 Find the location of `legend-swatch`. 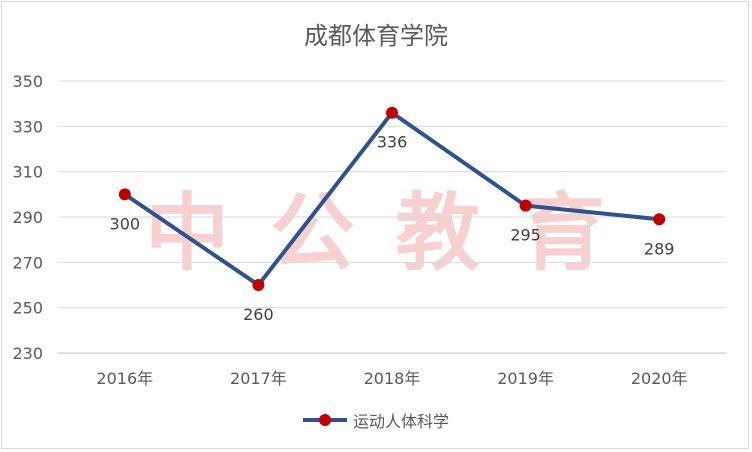

legend-swatch is located at coordinates (324, 420).